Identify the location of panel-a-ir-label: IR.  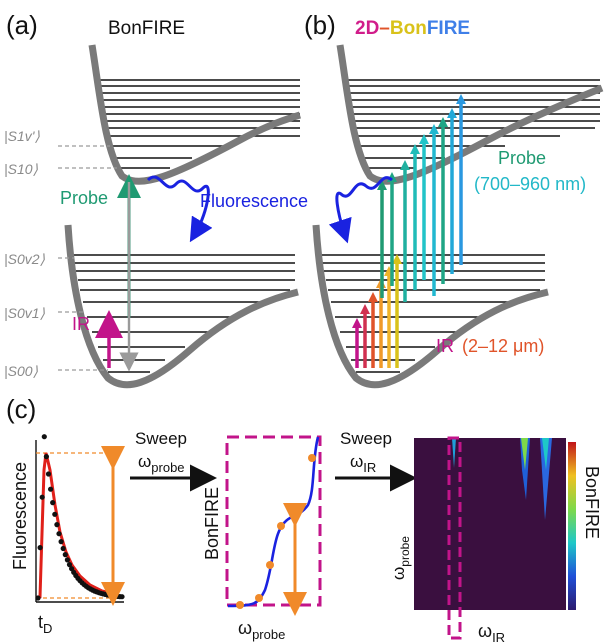
(81, 324).